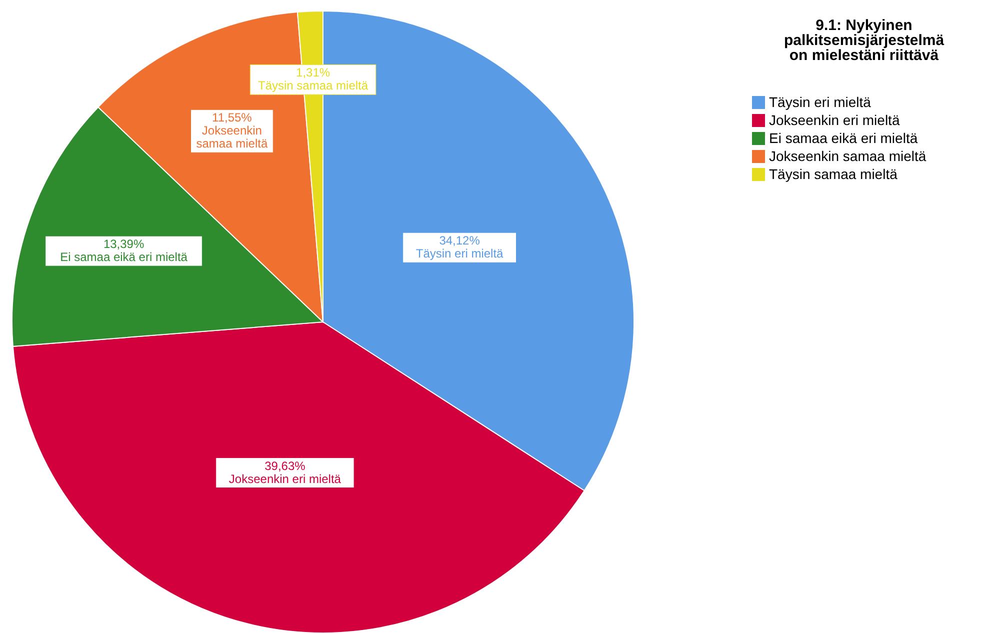 The image size is (986, 633). What do you see at coordinates (285, 479) in the screenshot?
I see `slice-label: Jokseenkin eri mieltä` at bounding box center [285, 479].